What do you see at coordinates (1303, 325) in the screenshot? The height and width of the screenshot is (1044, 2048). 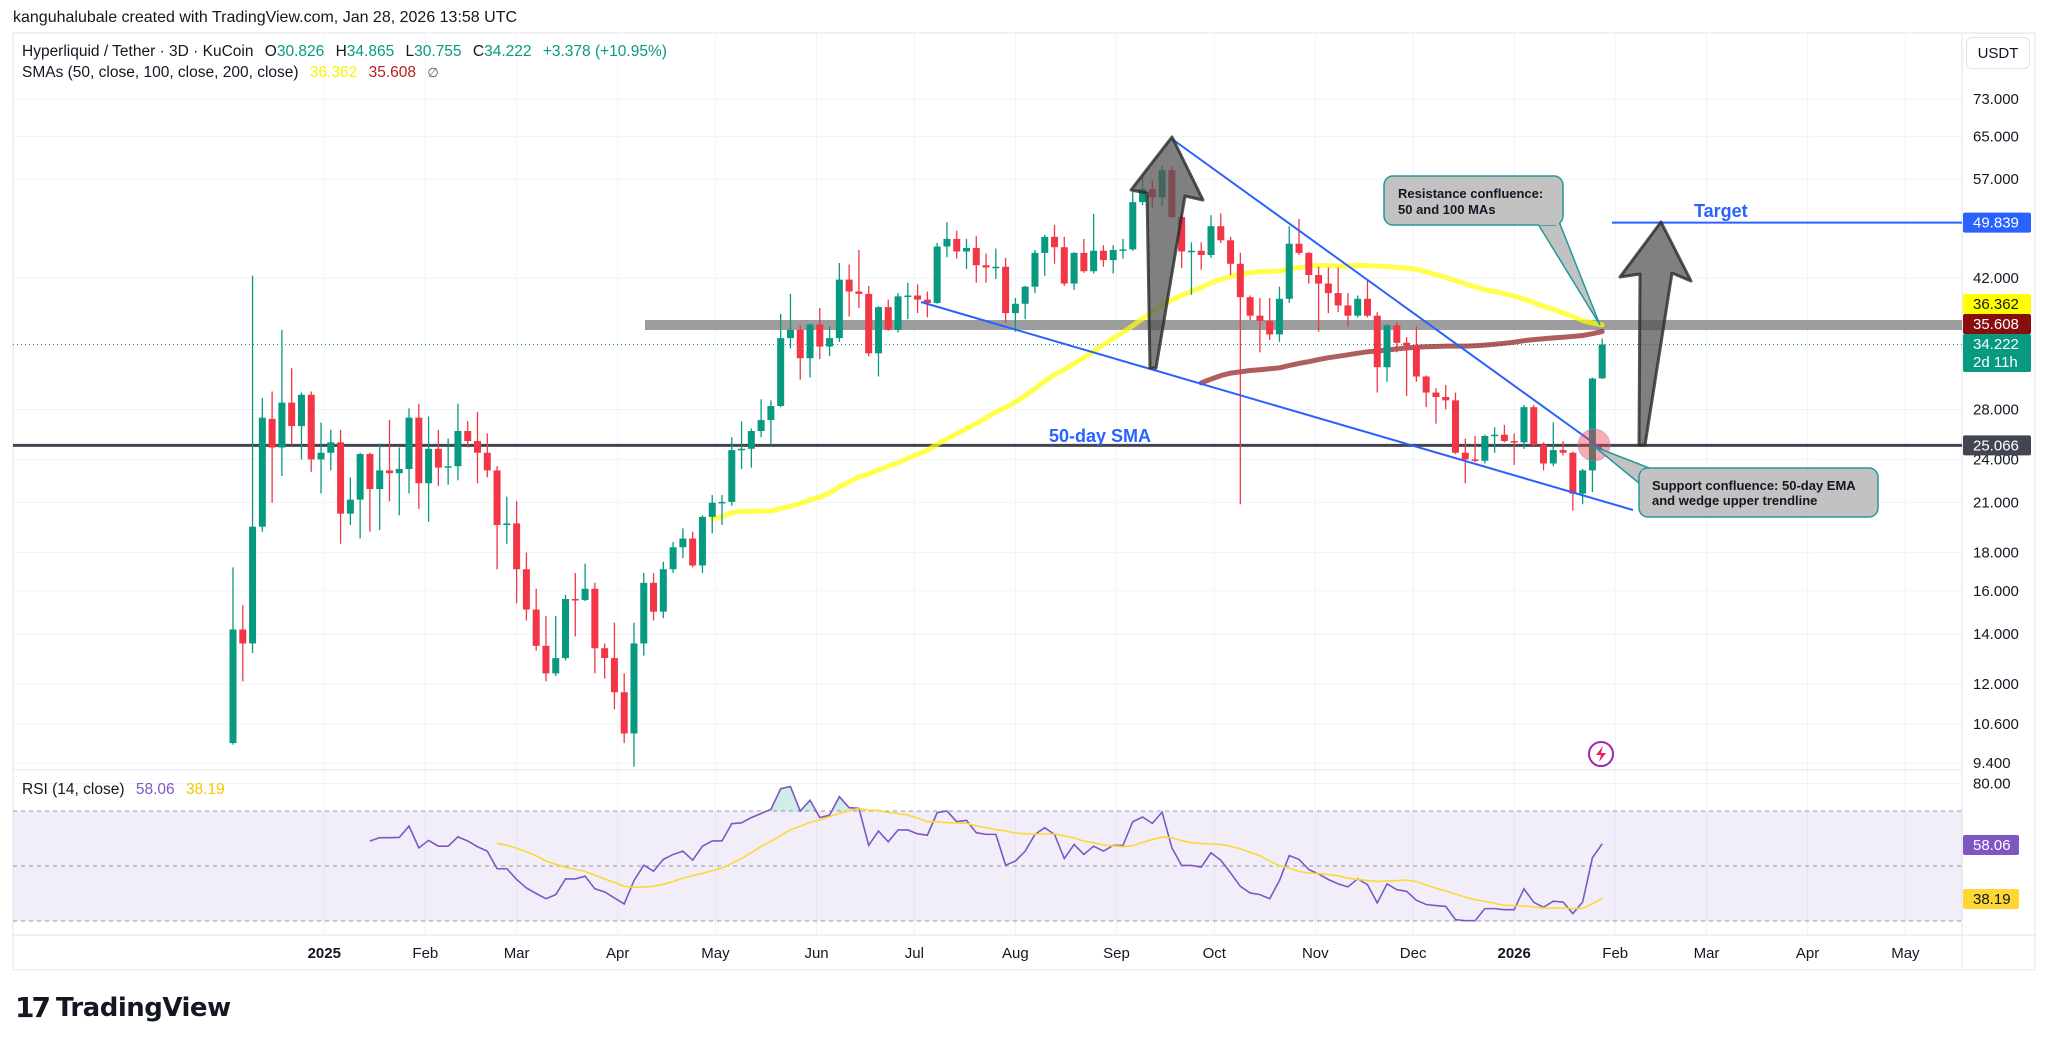 I see `resistance-band` at bounding box center [1303, 325].